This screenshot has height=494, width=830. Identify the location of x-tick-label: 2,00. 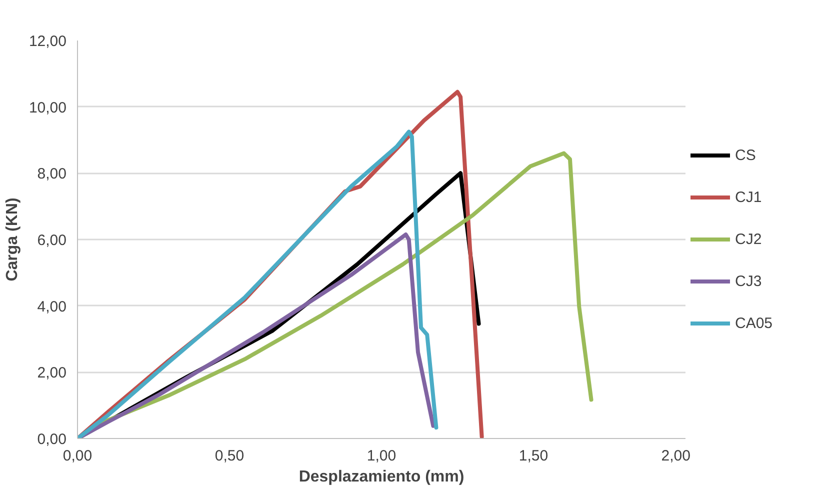
(676, 456).